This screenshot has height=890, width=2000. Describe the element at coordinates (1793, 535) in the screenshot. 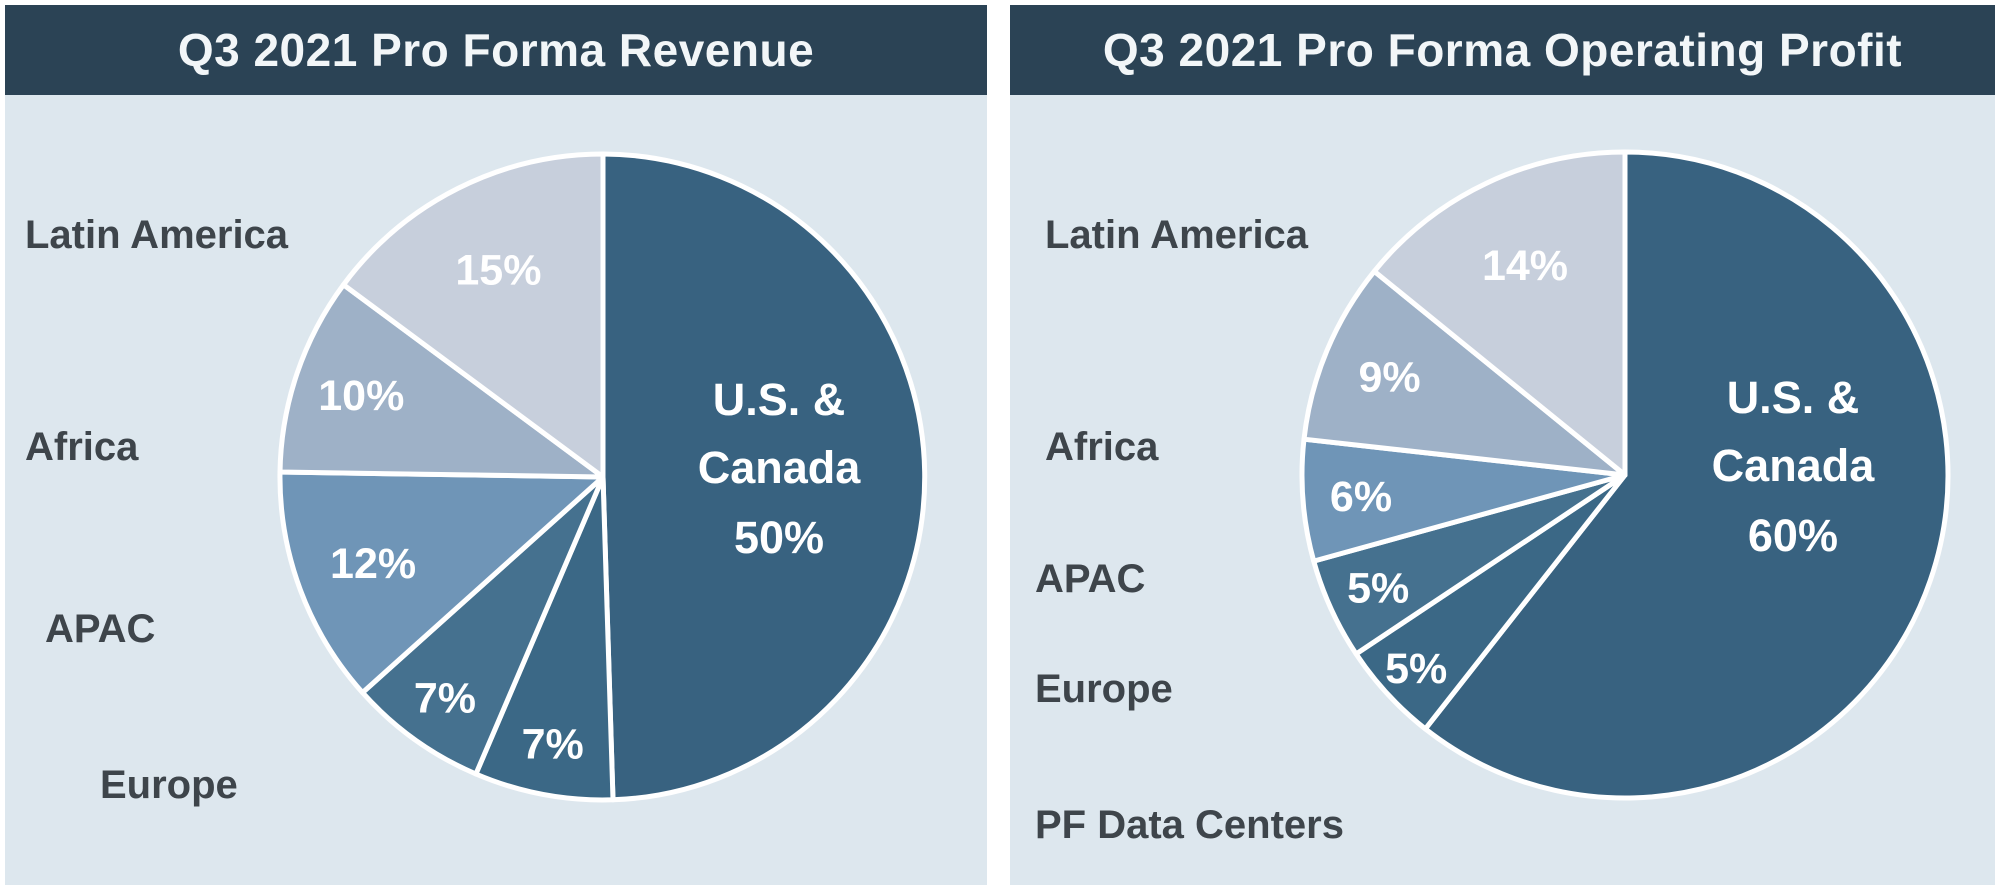

I see `slice-center-label-line: 60%` at that location.